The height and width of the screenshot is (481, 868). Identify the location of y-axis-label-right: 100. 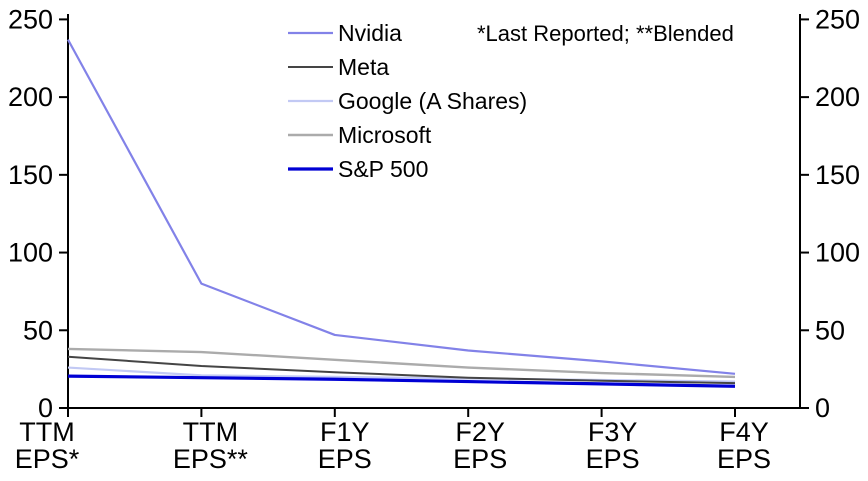
(837, 253).